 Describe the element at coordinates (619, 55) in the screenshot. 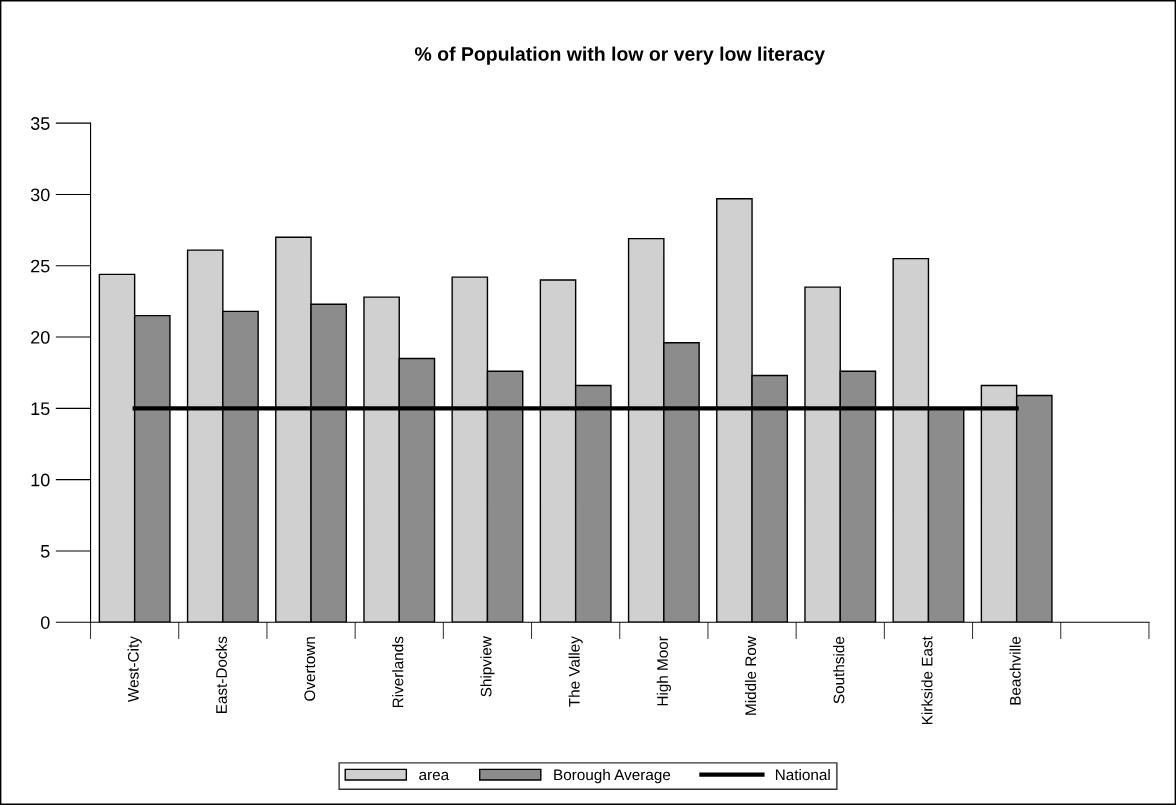

I see `chart-title: % of Population with low or very low literacy` at that location.